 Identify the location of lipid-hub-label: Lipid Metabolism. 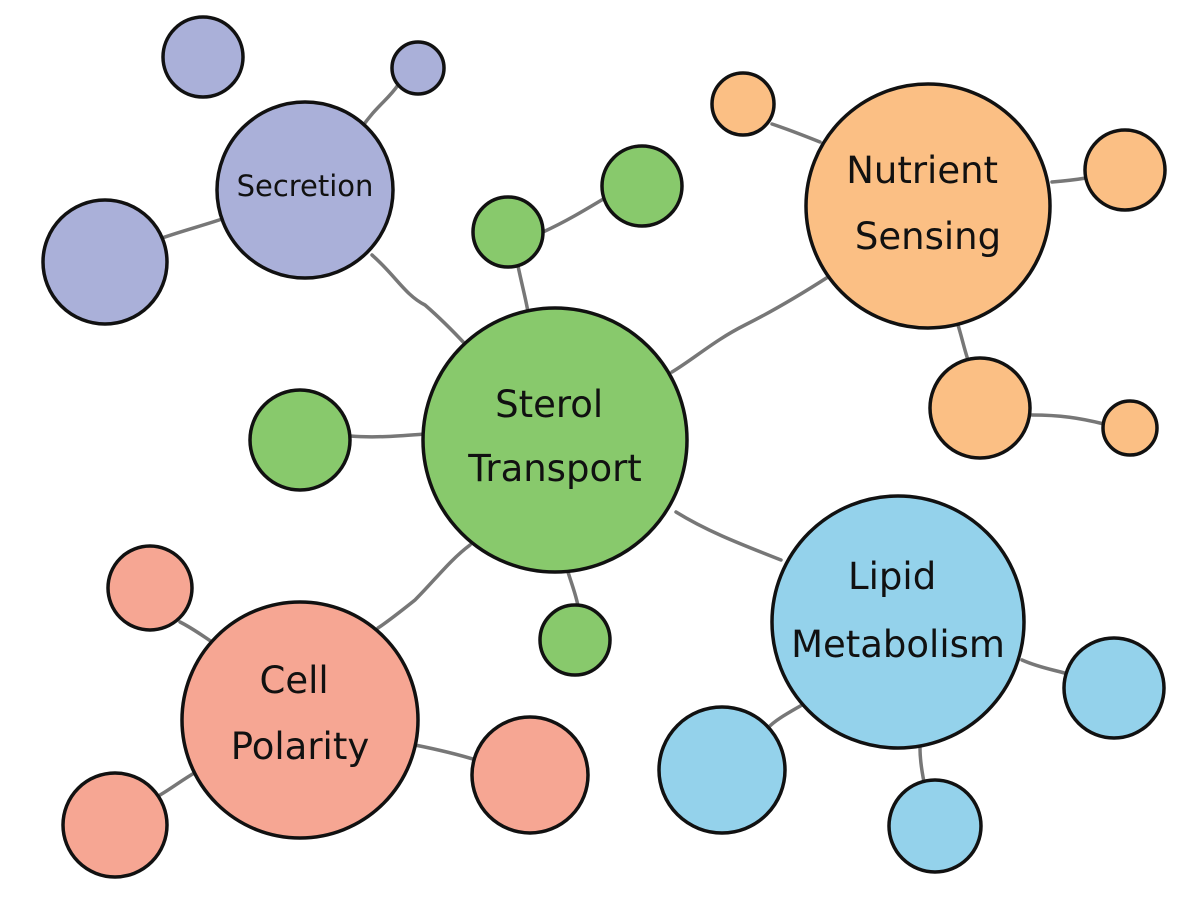
(898, 610).